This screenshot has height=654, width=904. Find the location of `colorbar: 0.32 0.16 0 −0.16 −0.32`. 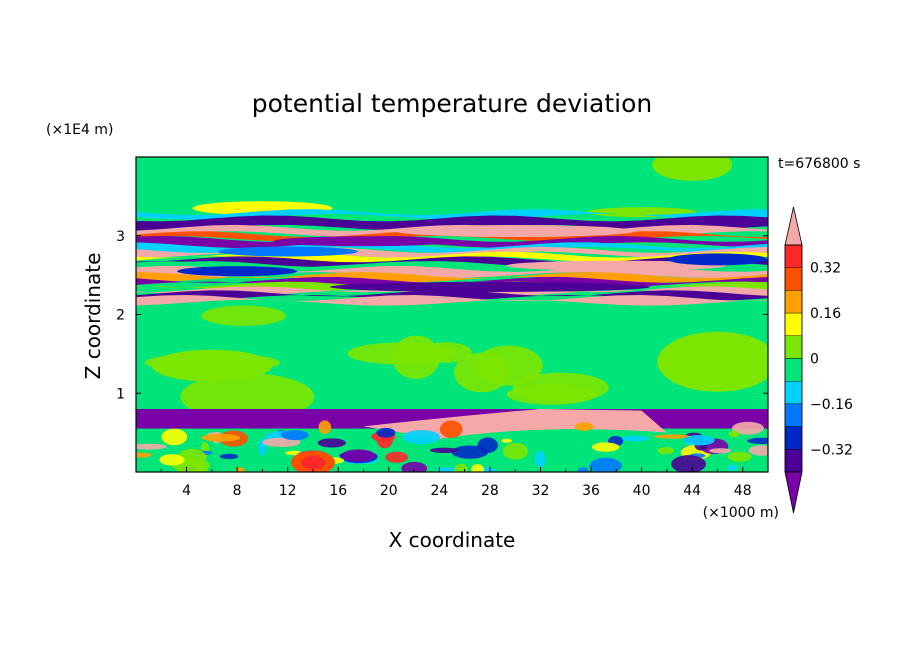

colorbar: 0.32 0.16 0 −0.16 −0.32 is located at coordinates (818, 360).